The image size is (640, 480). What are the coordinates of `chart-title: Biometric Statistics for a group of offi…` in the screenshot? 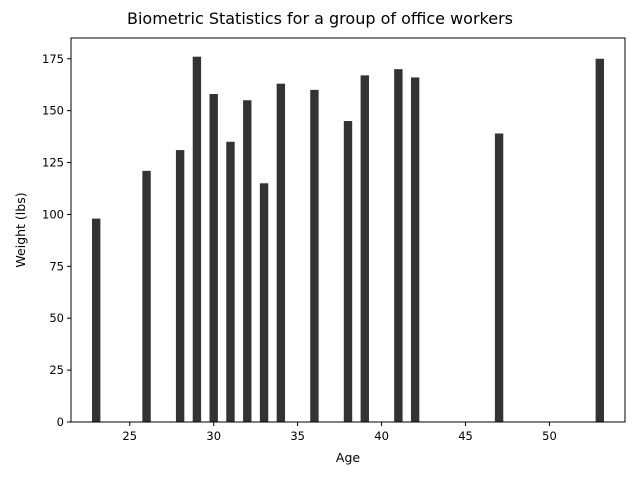 It's located at (320, 18).